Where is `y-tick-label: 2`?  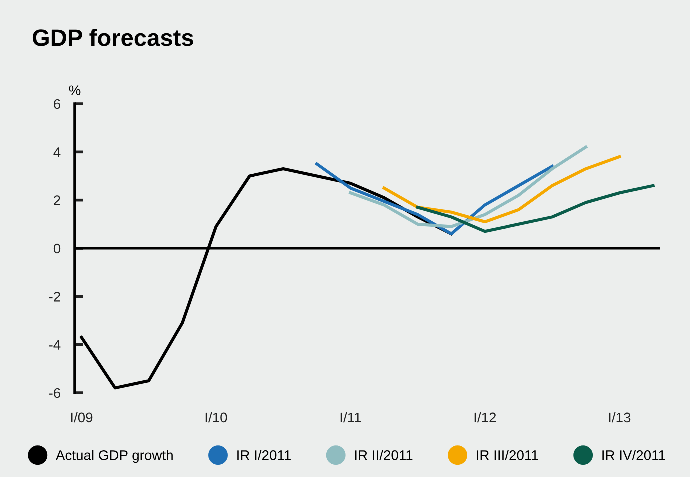 y-tick-label: 2 is located at coordinates (57, 201).